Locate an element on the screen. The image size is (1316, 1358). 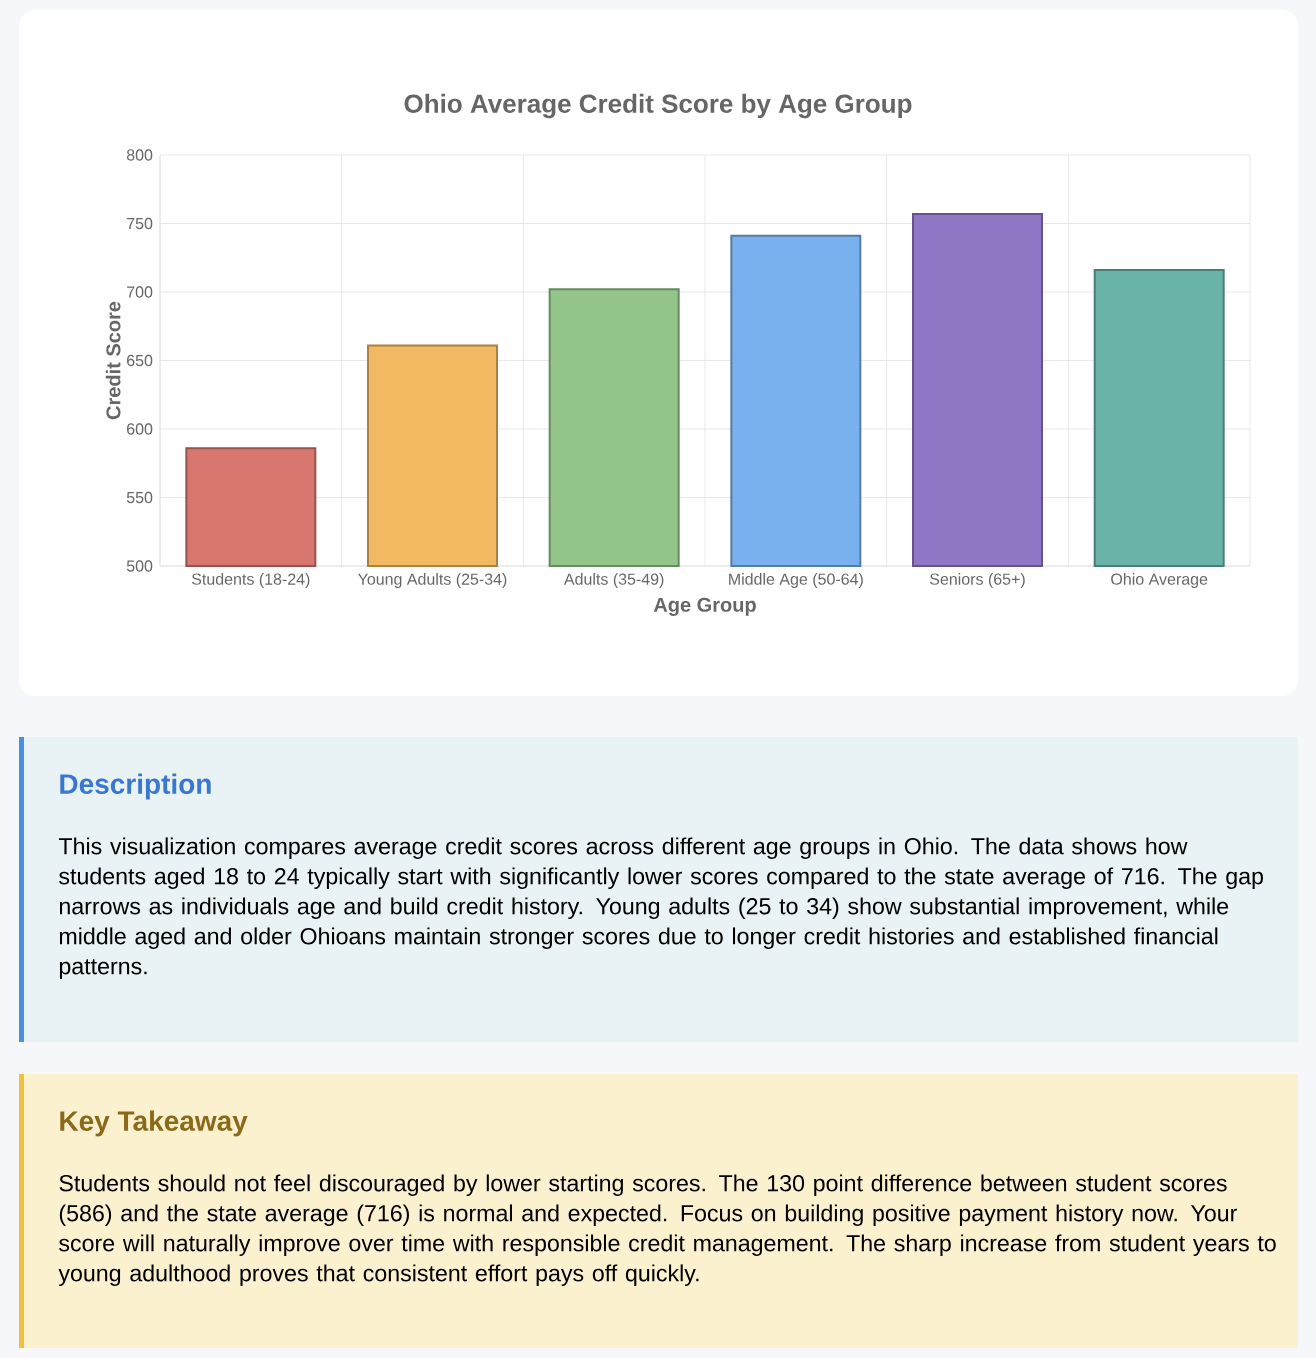
x-axis-title: Age Group is located at coordinates (704, 606).